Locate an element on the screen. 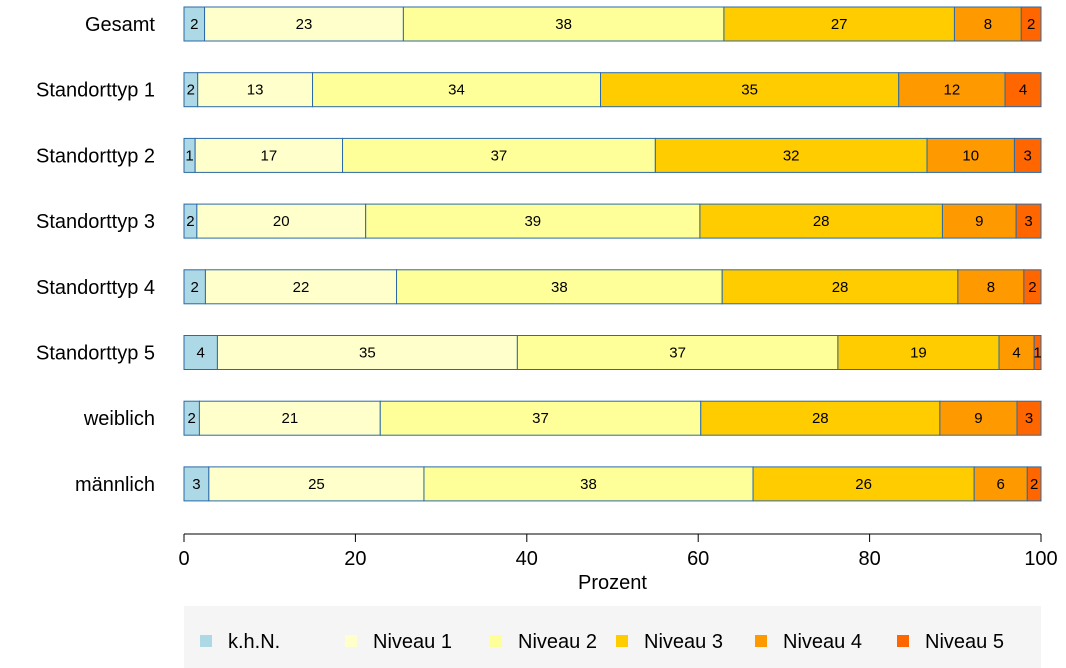 This screenshot has width=1066, height=668. category-label: männlich is located at coordinates (115, 485).